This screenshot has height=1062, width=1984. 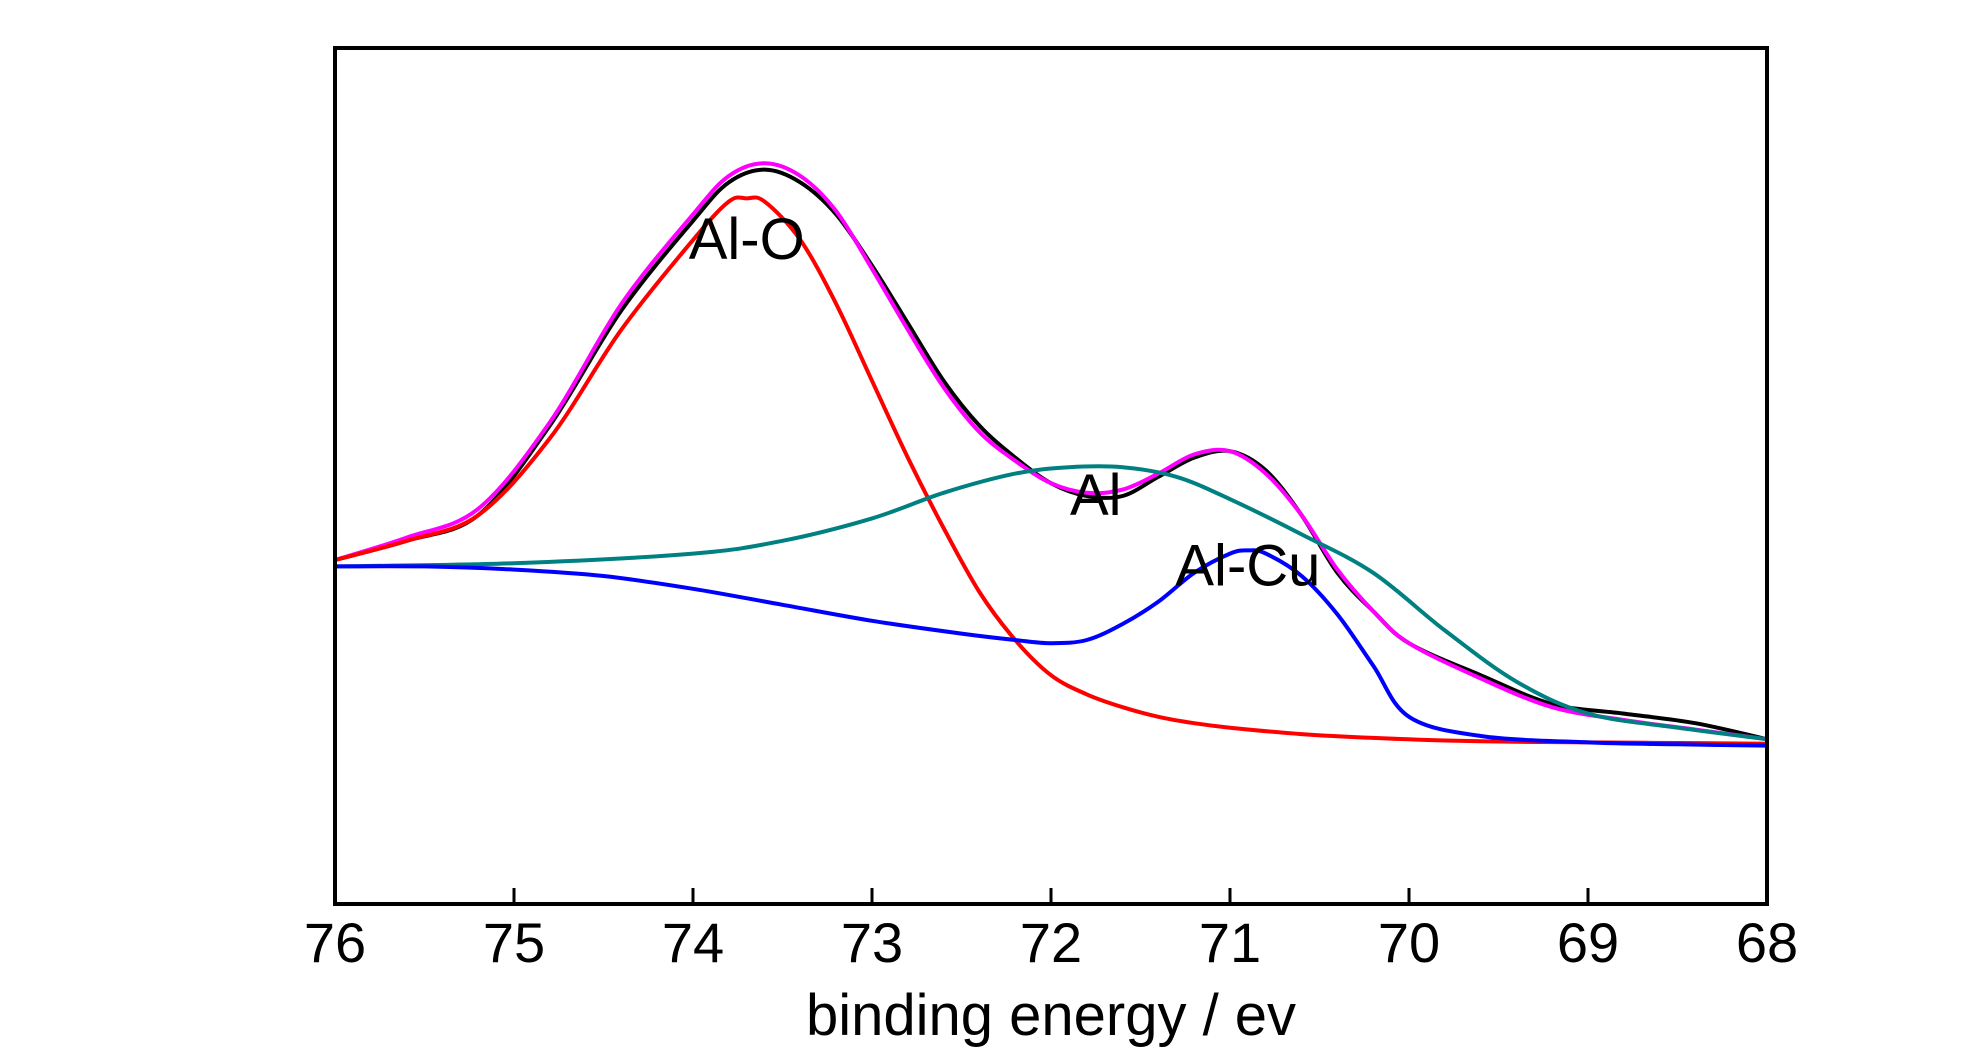 What do you see at coordinates (1767, 942) in the screenshot?
I see `x-tick-label: 68` at bounding box center [1767, 942].